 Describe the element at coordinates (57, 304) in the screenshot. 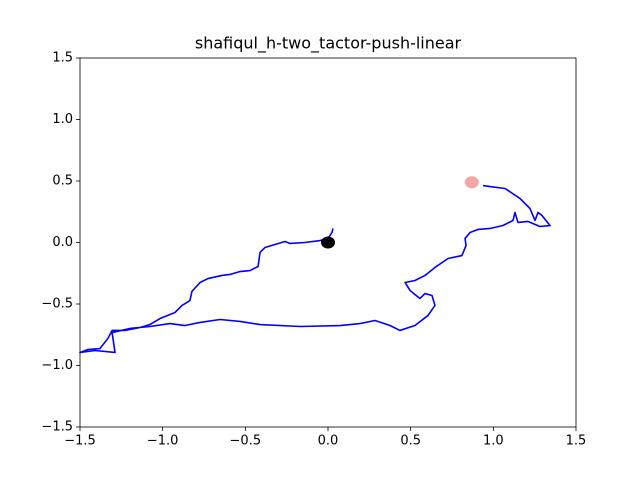

I see `y-tick-label: −0.5` at that location.